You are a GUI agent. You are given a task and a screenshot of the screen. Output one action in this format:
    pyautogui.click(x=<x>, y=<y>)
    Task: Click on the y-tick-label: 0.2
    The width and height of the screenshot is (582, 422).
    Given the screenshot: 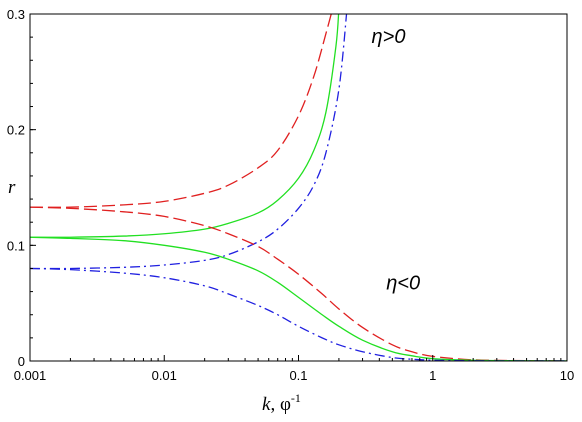 What is the action you would take?
    pyautogui.click(x=16, y=130)
    